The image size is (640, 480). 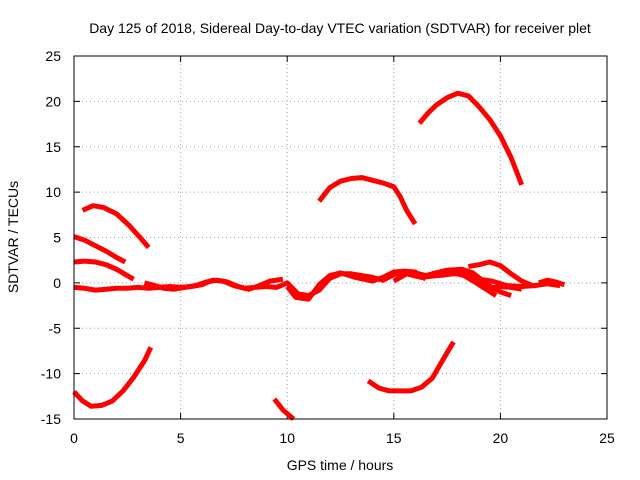 What do you see at coordinates (53, 56) in the screenshot?
I see `y-tick-label: 25` at bounding box center [53, 56].